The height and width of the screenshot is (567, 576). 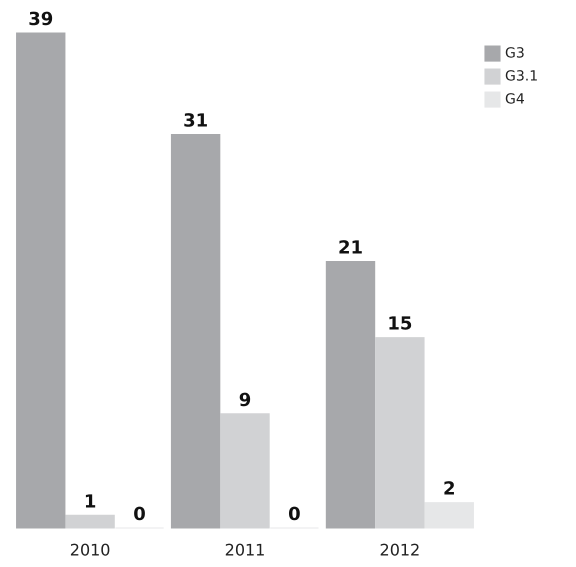 I want to click on legend-label: G3, so click(x=515, y=54).